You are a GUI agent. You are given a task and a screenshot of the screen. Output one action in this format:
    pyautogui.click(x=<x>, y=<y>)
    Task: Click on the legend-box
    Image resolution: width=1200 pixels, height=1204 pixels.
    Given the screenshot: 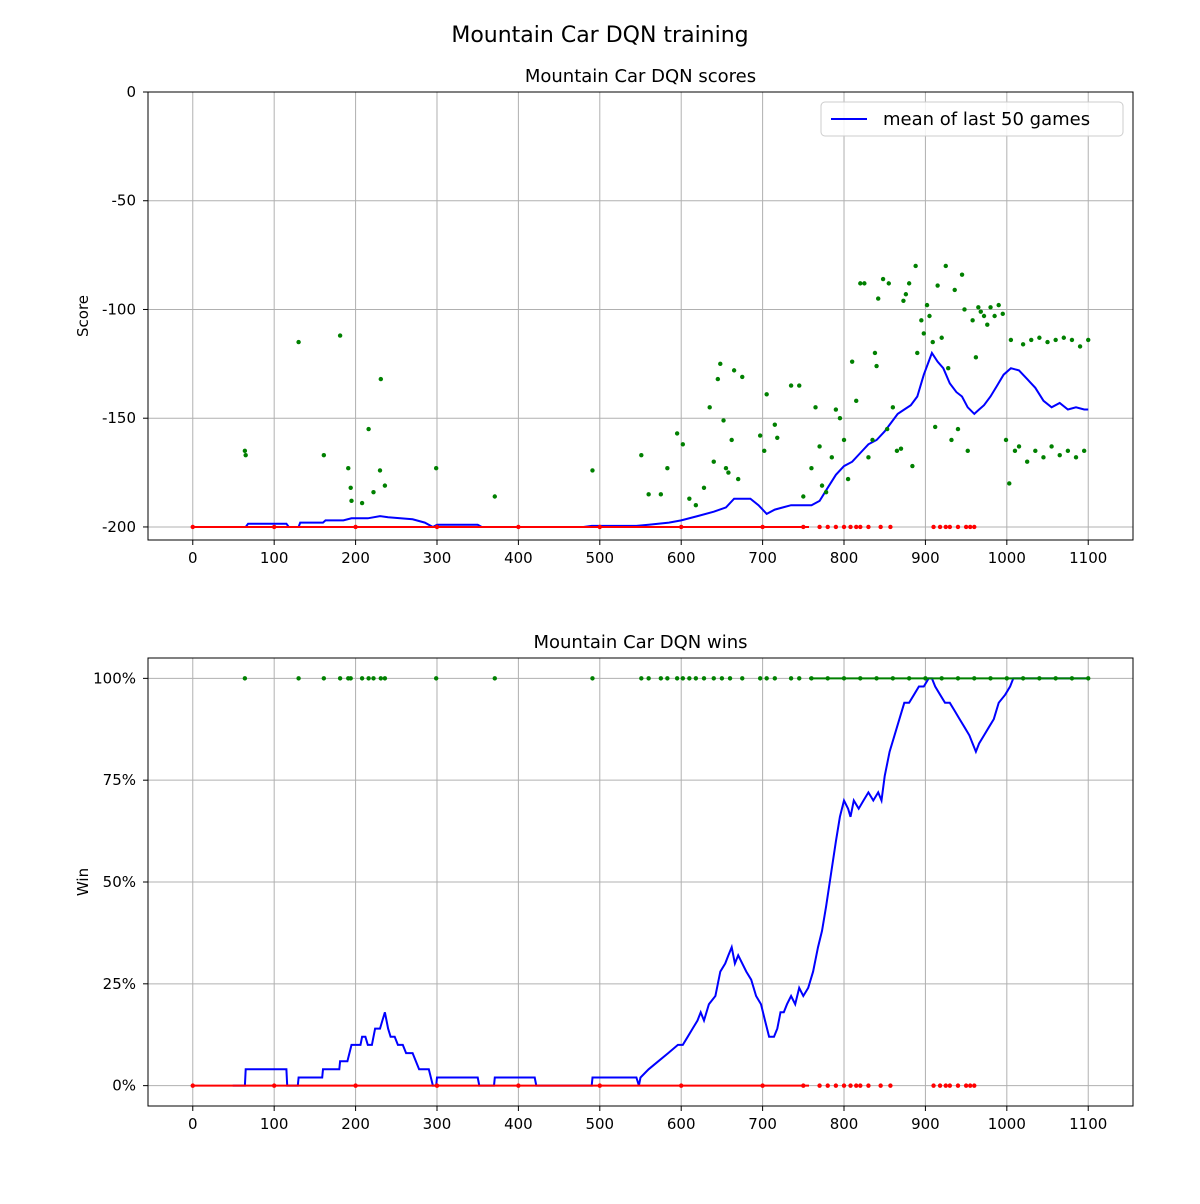 What is the action you would take?
    pyautogui.click(x=972, y=119)
    